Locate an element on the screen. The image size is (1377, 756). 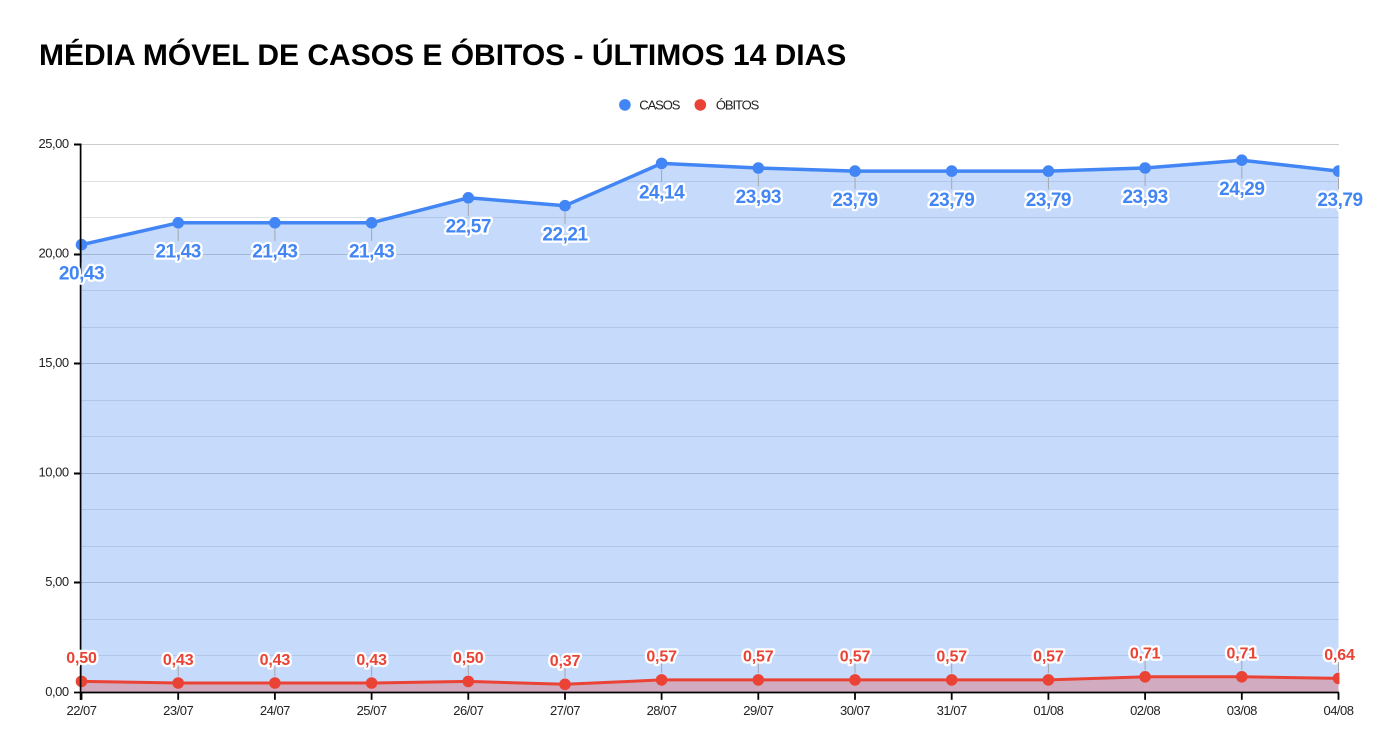
svg-text: 23/07 is located at coordinates (178, 710).